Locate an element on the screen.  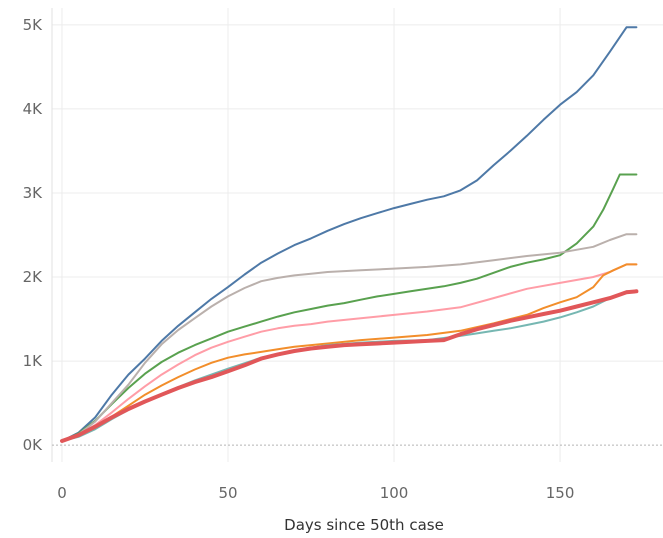
y-tick-label: 2K is located at coordinates (33, 277).